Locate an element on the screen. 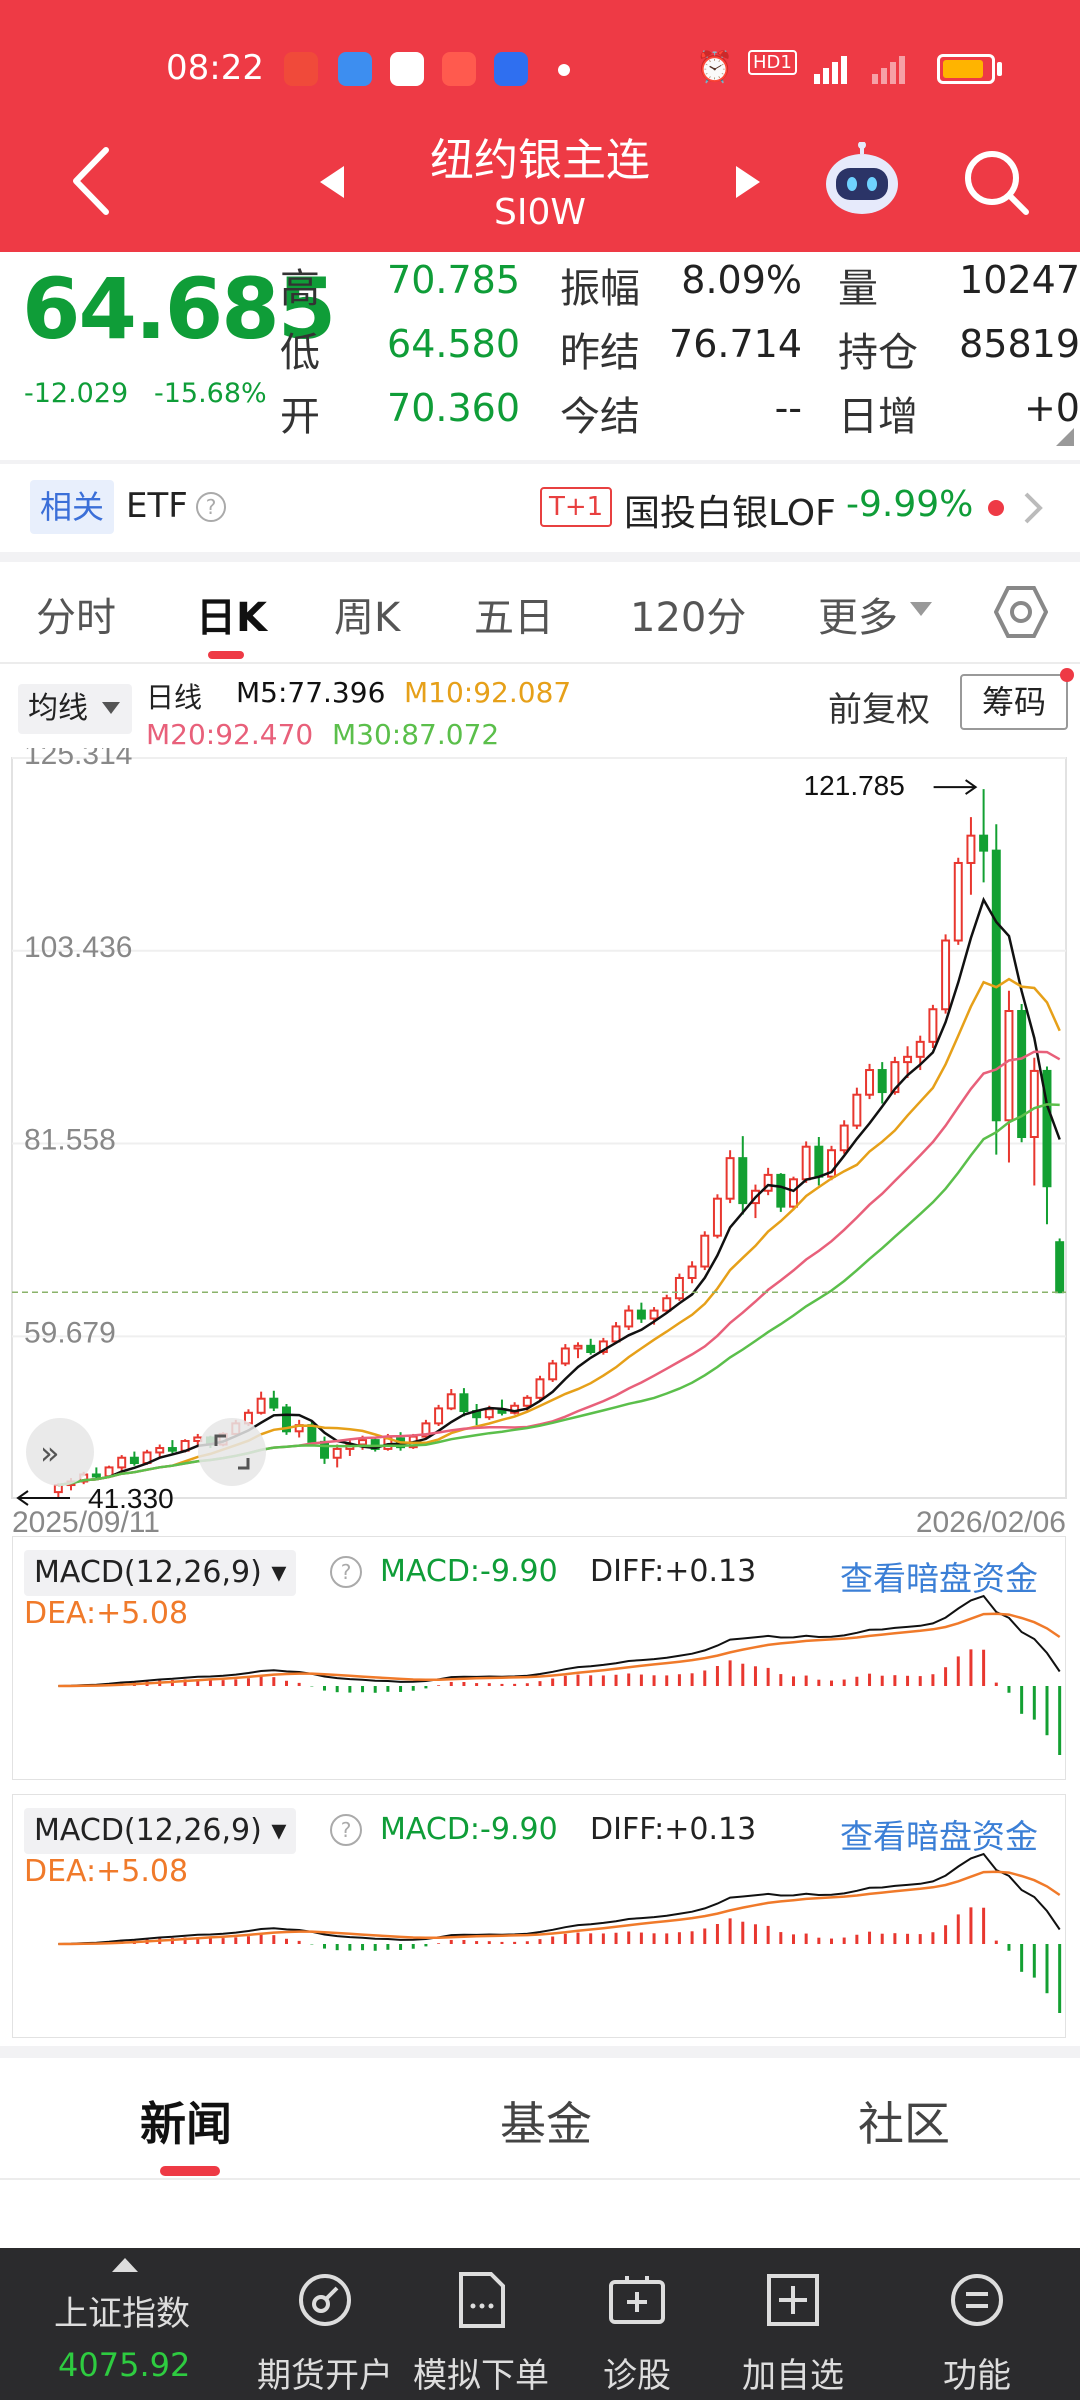 The height and width of the screenshot is (2400, 1080). simulated-order-button: 模拟下单 is located at coordinates (481, 2324).